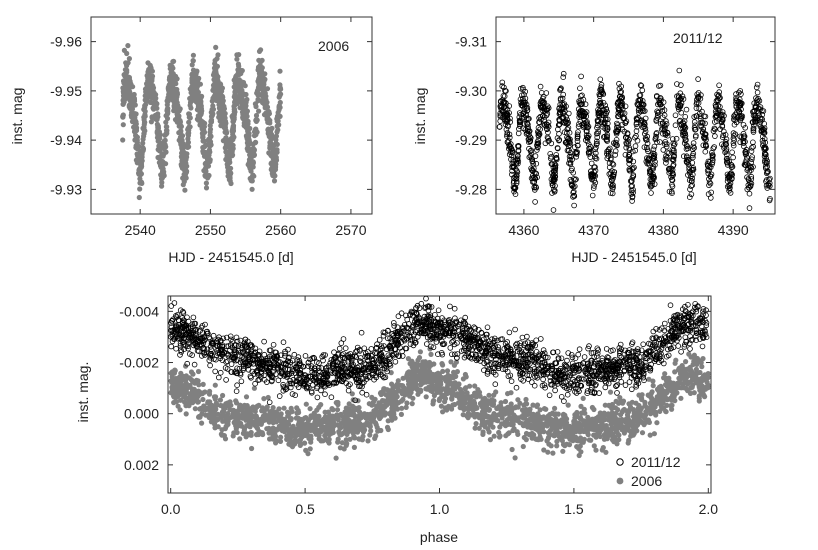  I want to click on y-axis-title: inst. mag, so click(420, 116).